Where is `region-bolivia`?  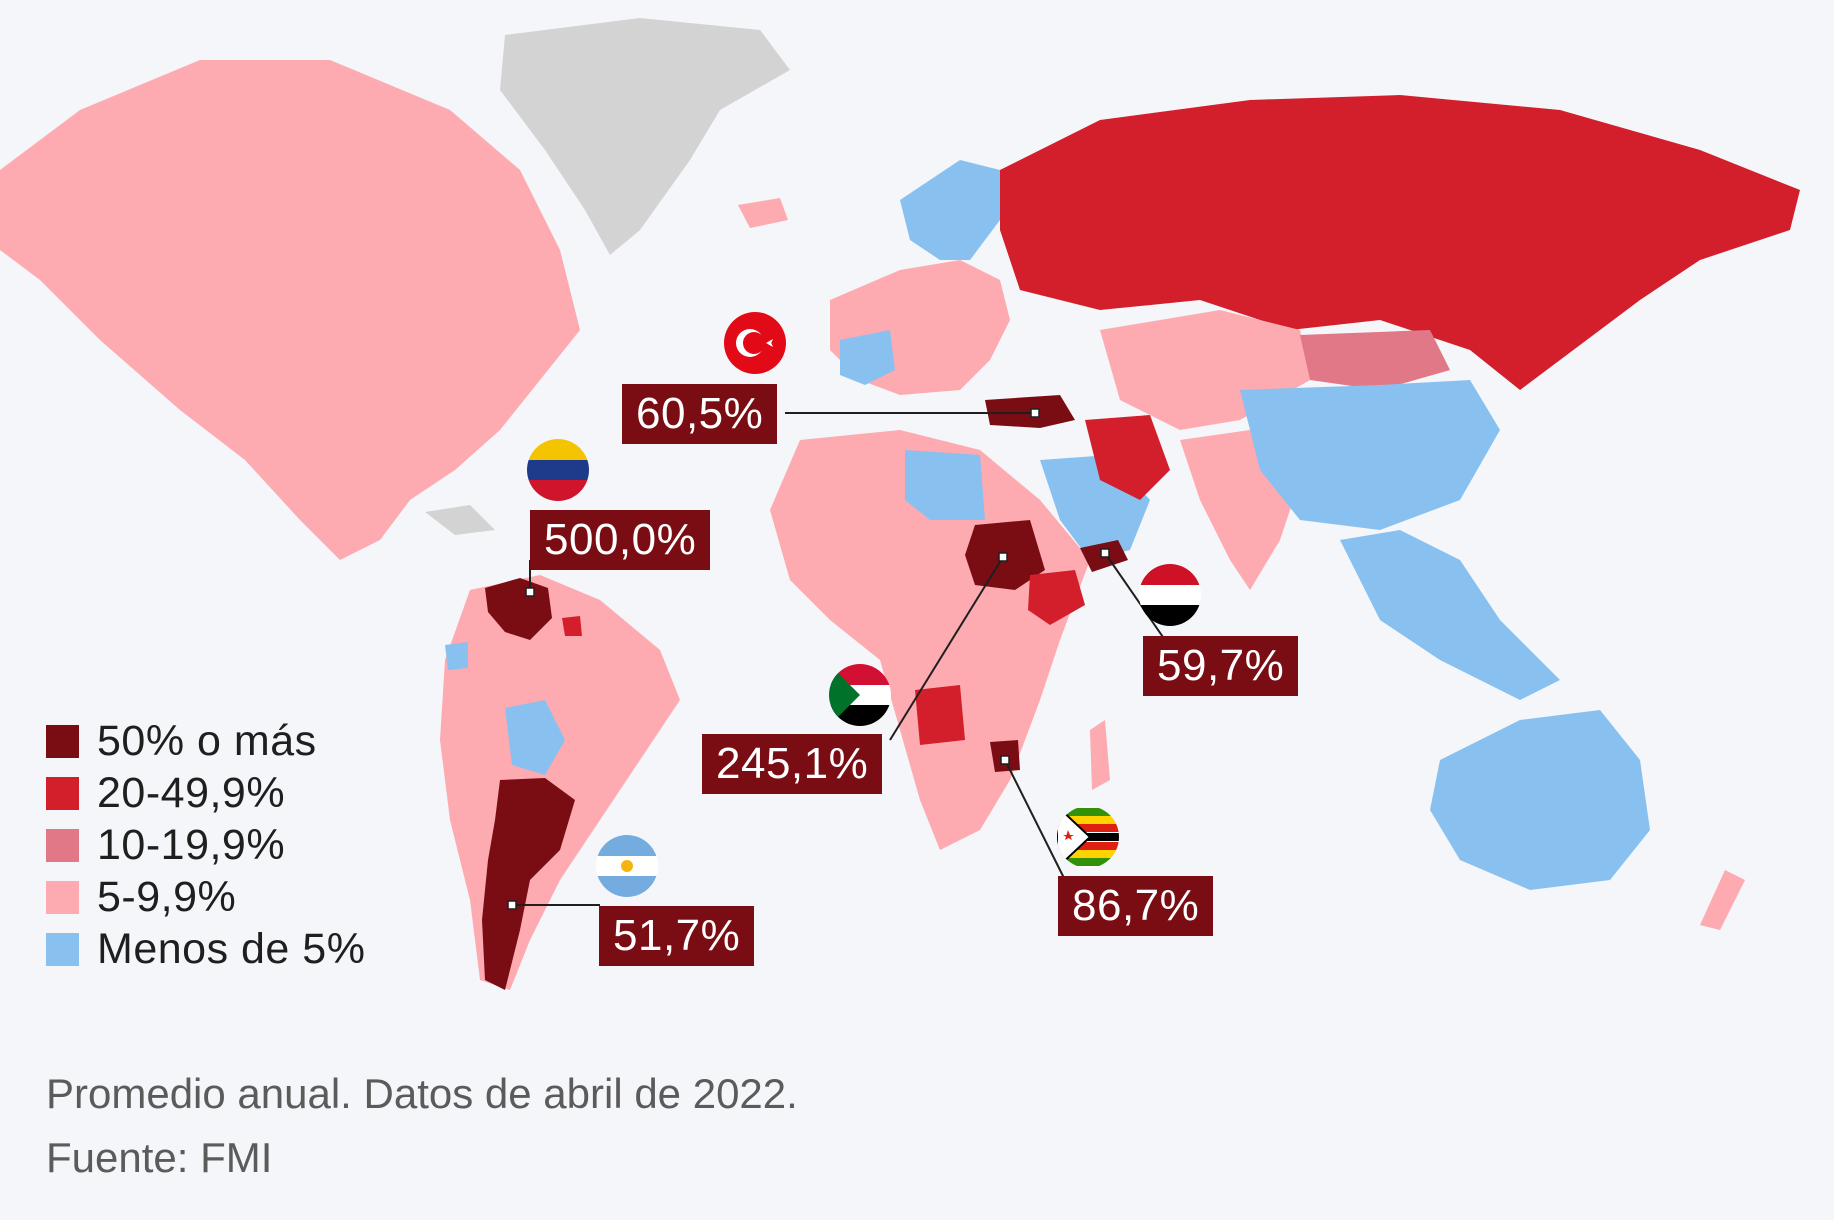 region-bolivia is located at coordinates (535, 737).